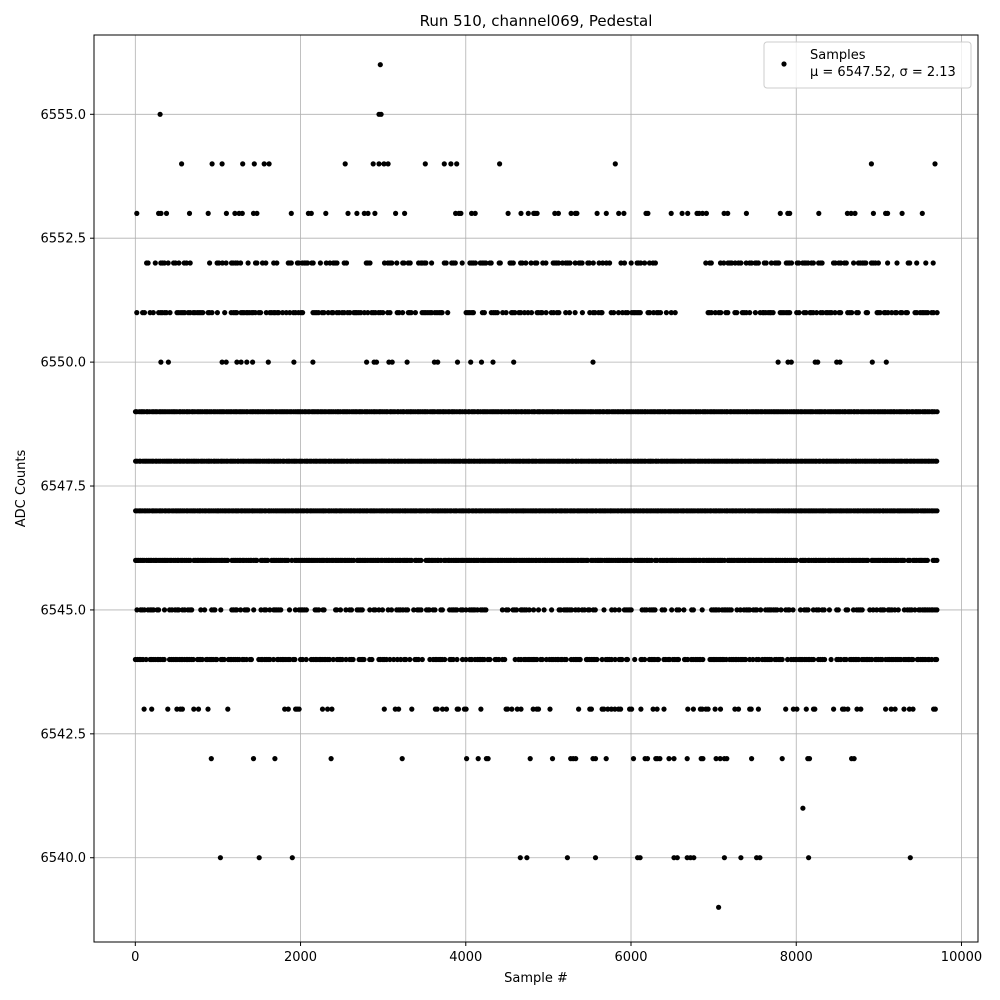 This screenshot has width=1000, height=1000. What do you see at coordinates (536, 978) in the screenshot?
I see `x-axis-label: Sample #` at bounding box center [536, 978].